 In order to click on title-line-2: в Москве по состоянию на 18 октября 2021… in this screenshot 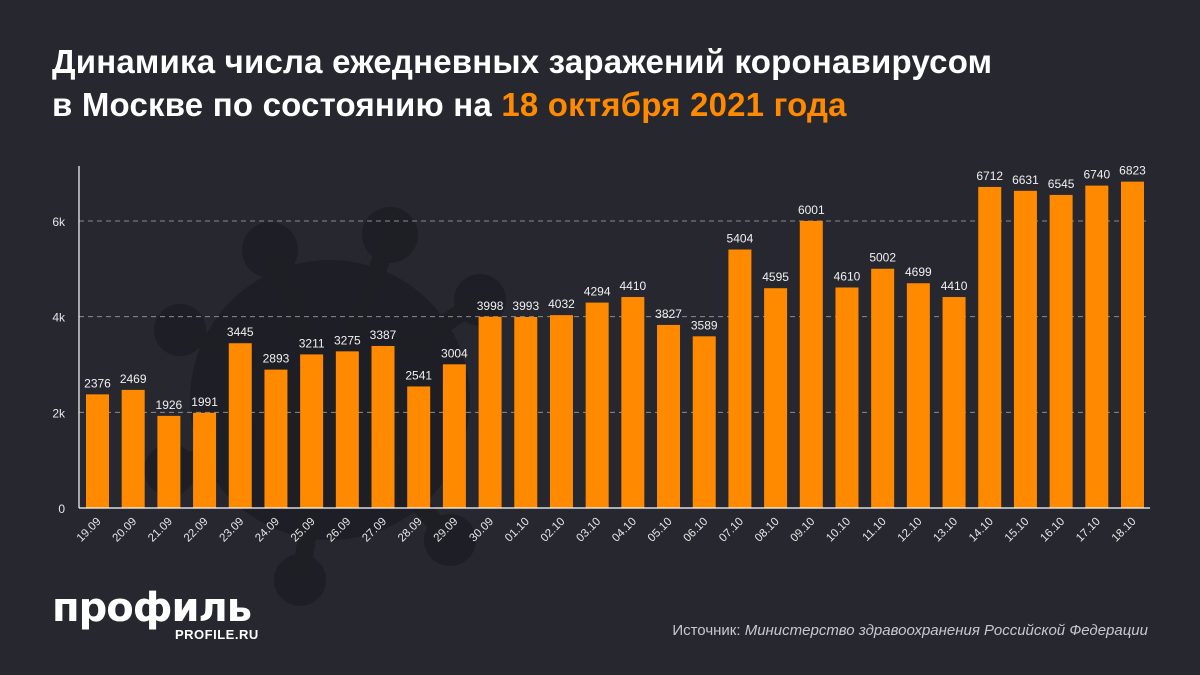, I will do `click(522, 104)`.